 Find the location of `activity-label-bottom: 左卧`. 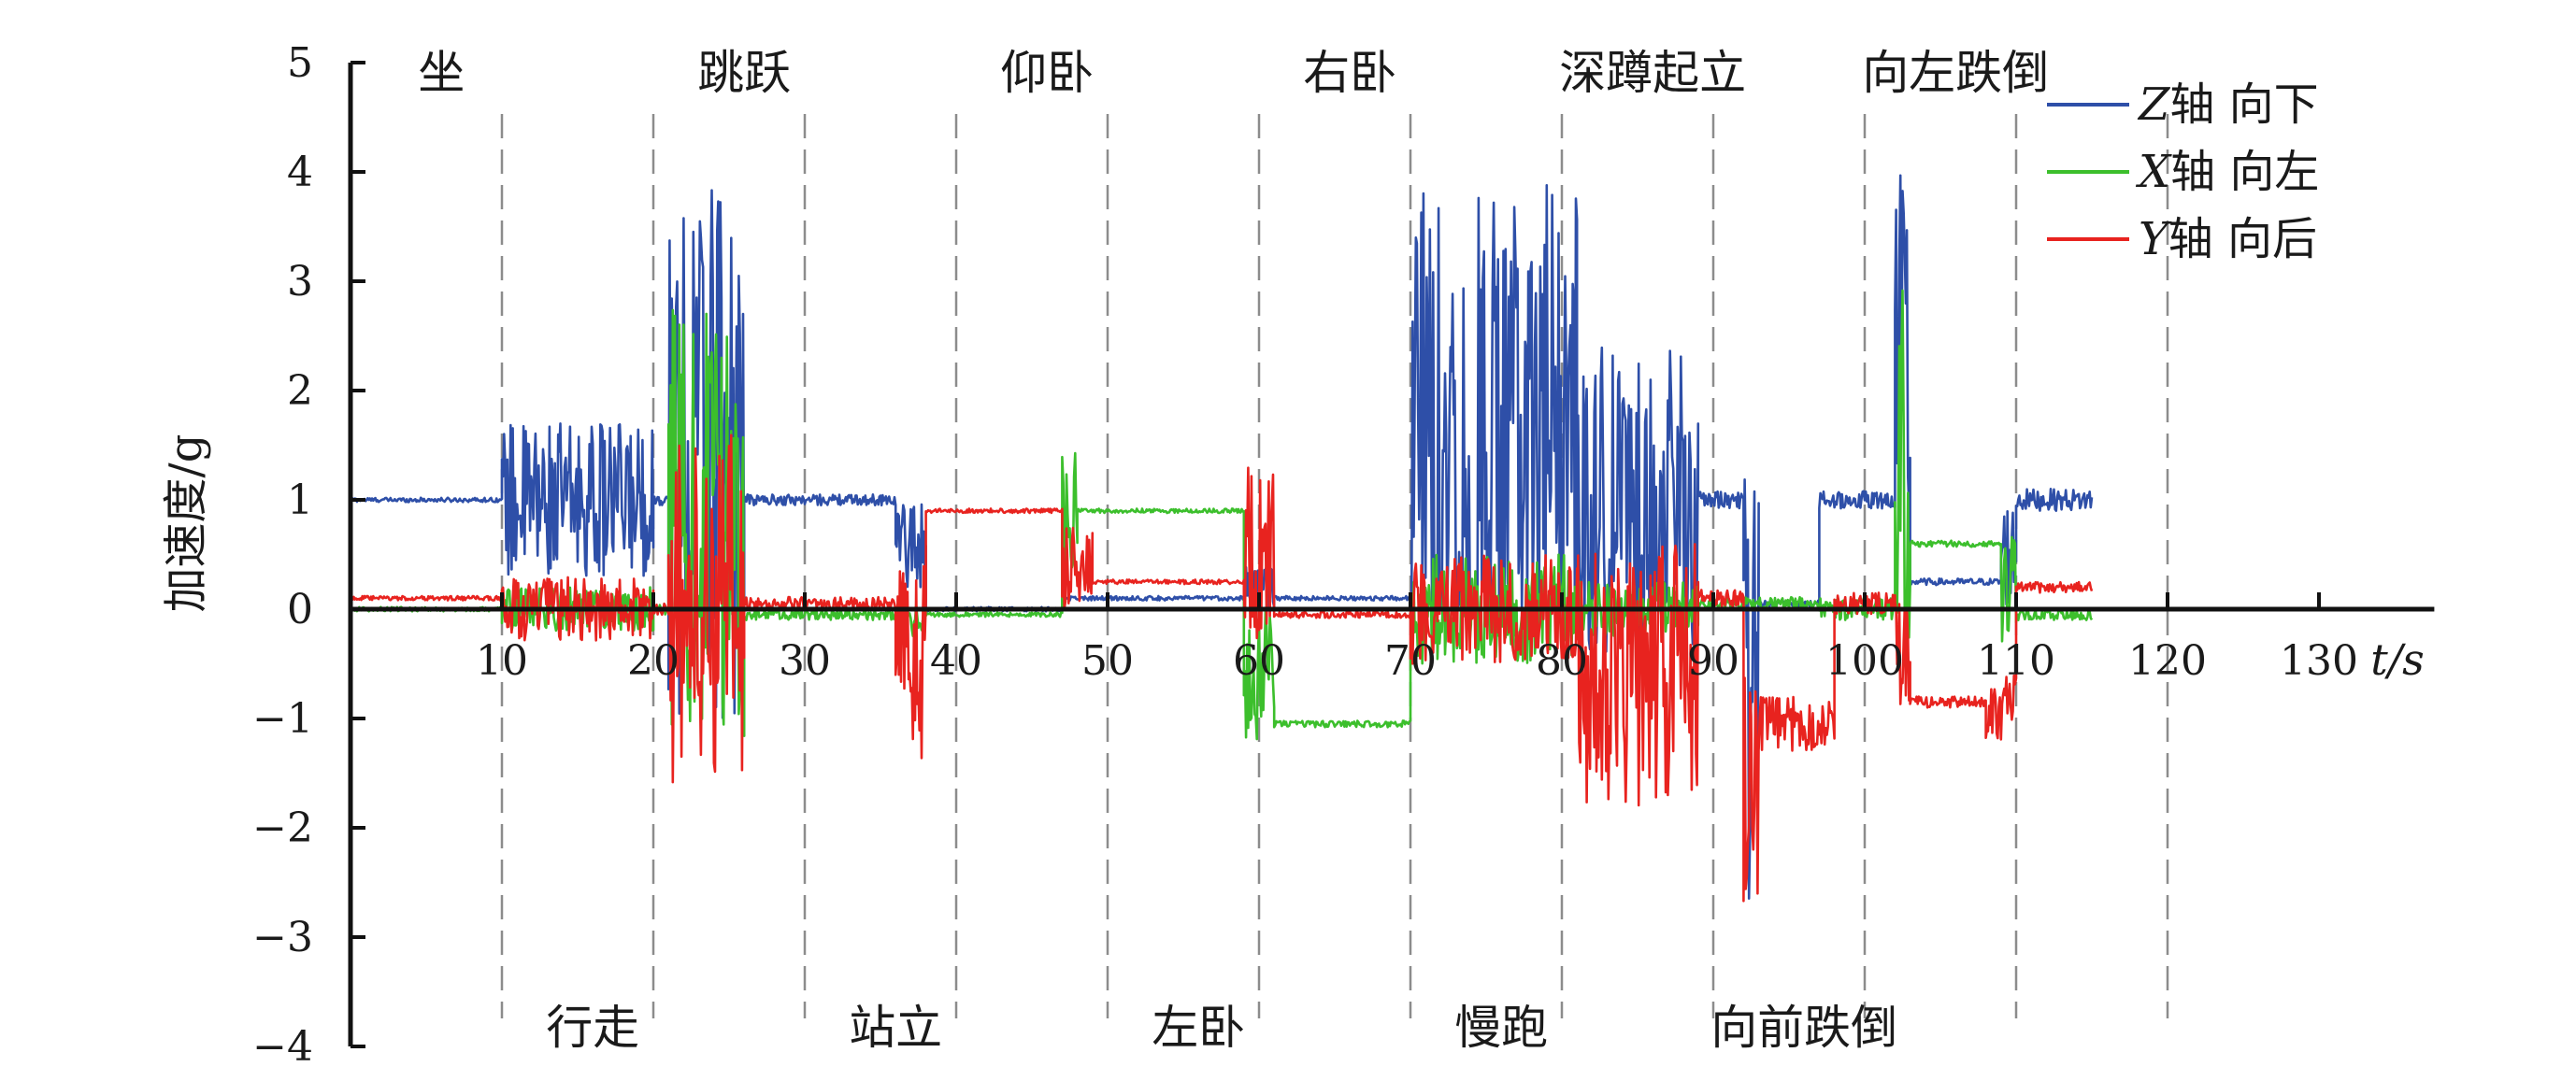

activity-label-bottom: 左卧 is located at coordinates (1198, 1028).